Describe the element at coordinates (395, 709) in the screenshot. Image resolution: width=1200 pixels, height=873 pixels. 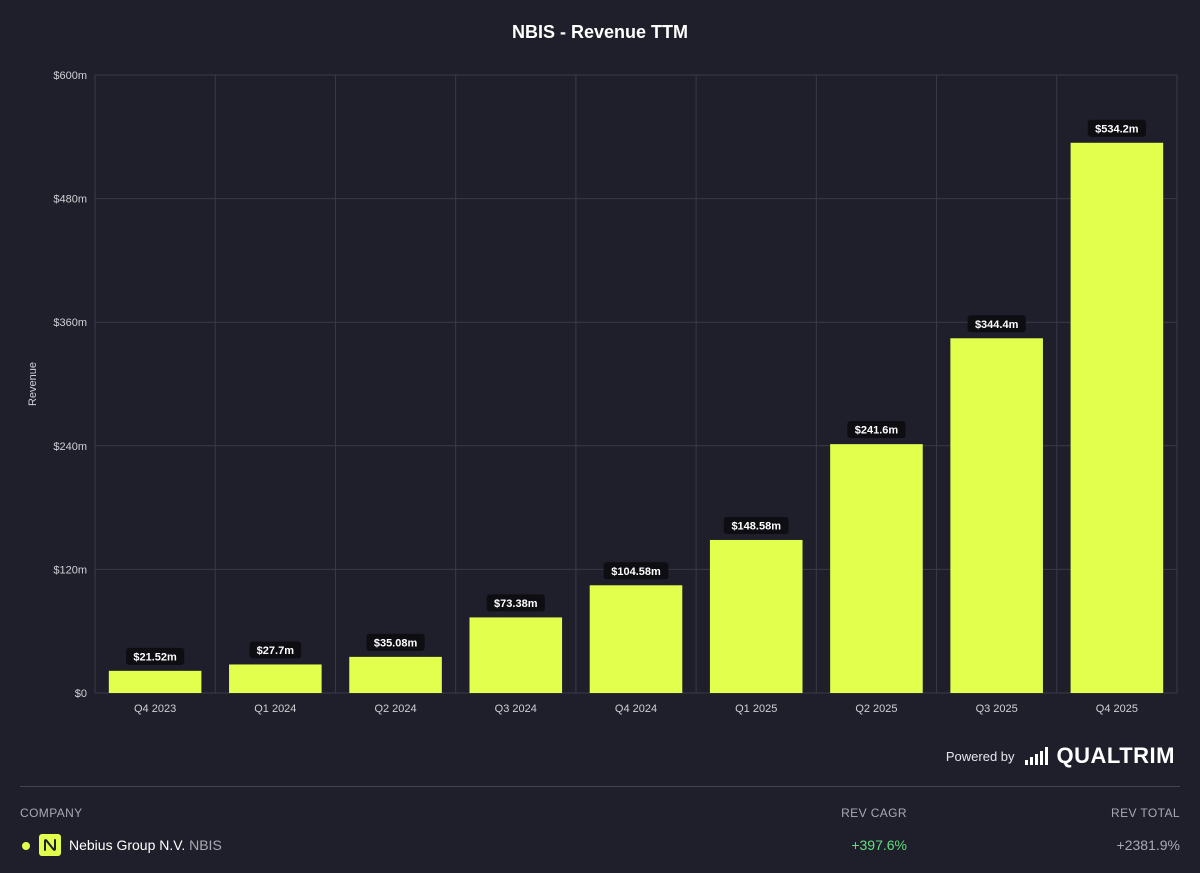
I see `x-tick-label: Q2 2024` at that location.